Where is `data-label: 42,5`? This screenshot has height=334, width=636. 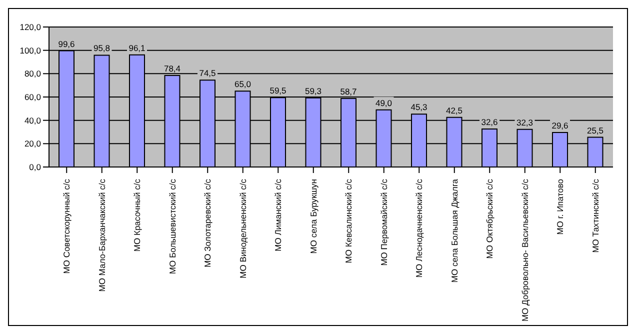
data-label: 42,5 is located at coordinates (454, 110).